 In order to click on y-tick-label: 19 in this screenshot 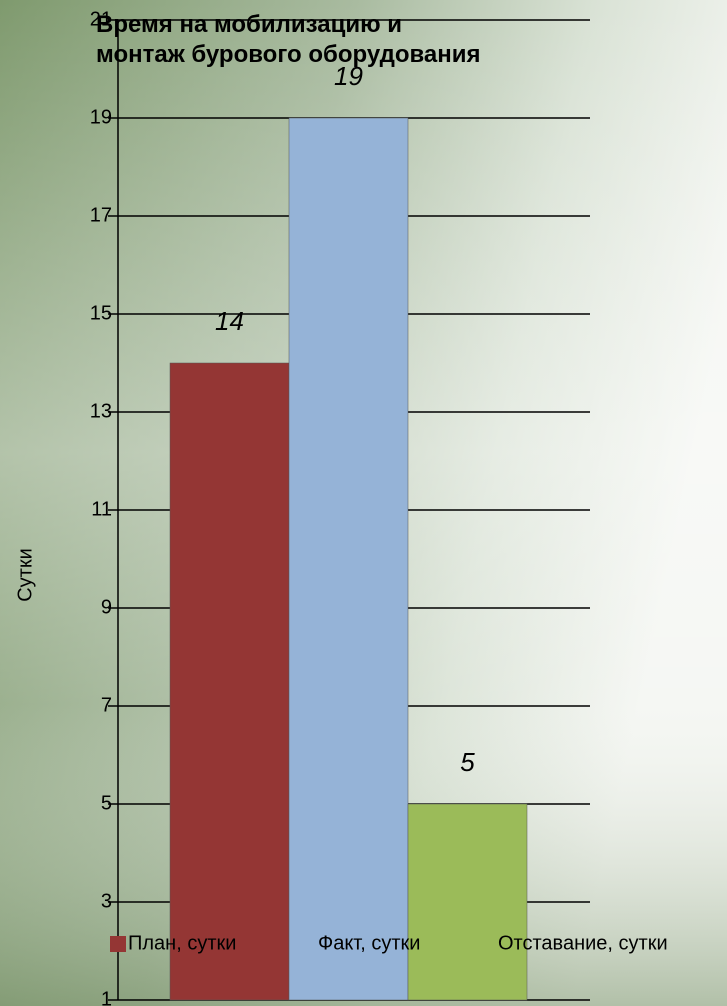, I will do `click(101, 117)`.